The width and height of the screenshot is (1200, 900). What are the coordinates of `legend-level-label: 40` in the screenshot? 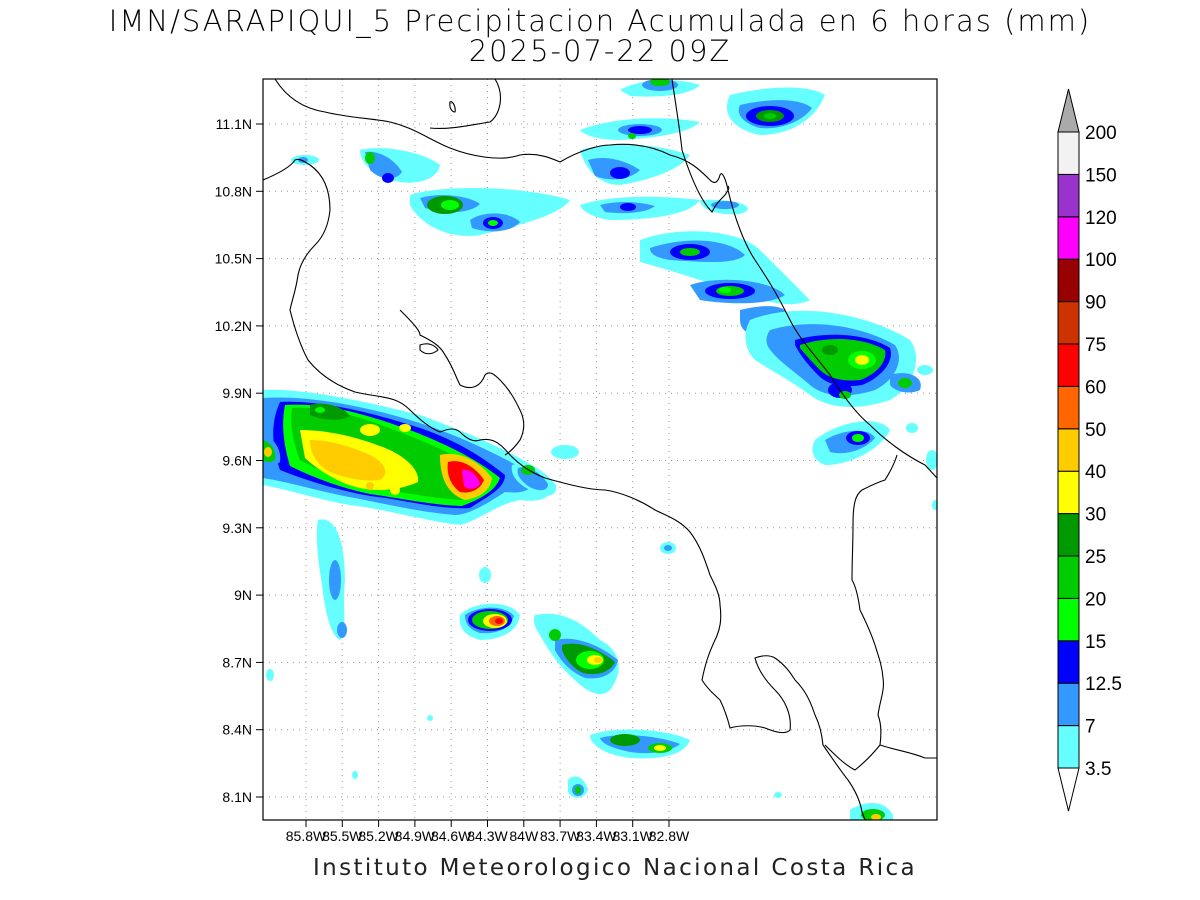 It's located at (1095, 472).